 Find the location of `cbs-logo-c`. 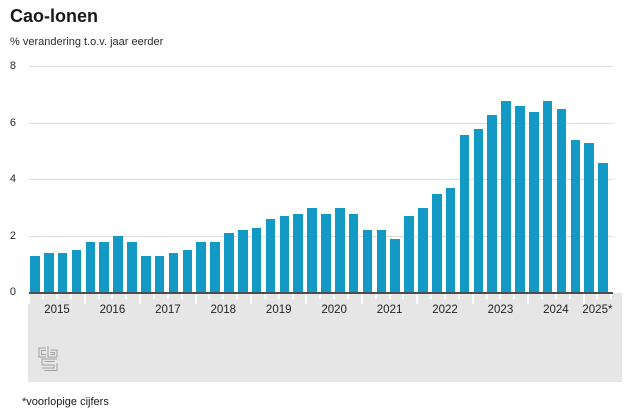

cbs-logo-c is located at coordinates (42, 352).